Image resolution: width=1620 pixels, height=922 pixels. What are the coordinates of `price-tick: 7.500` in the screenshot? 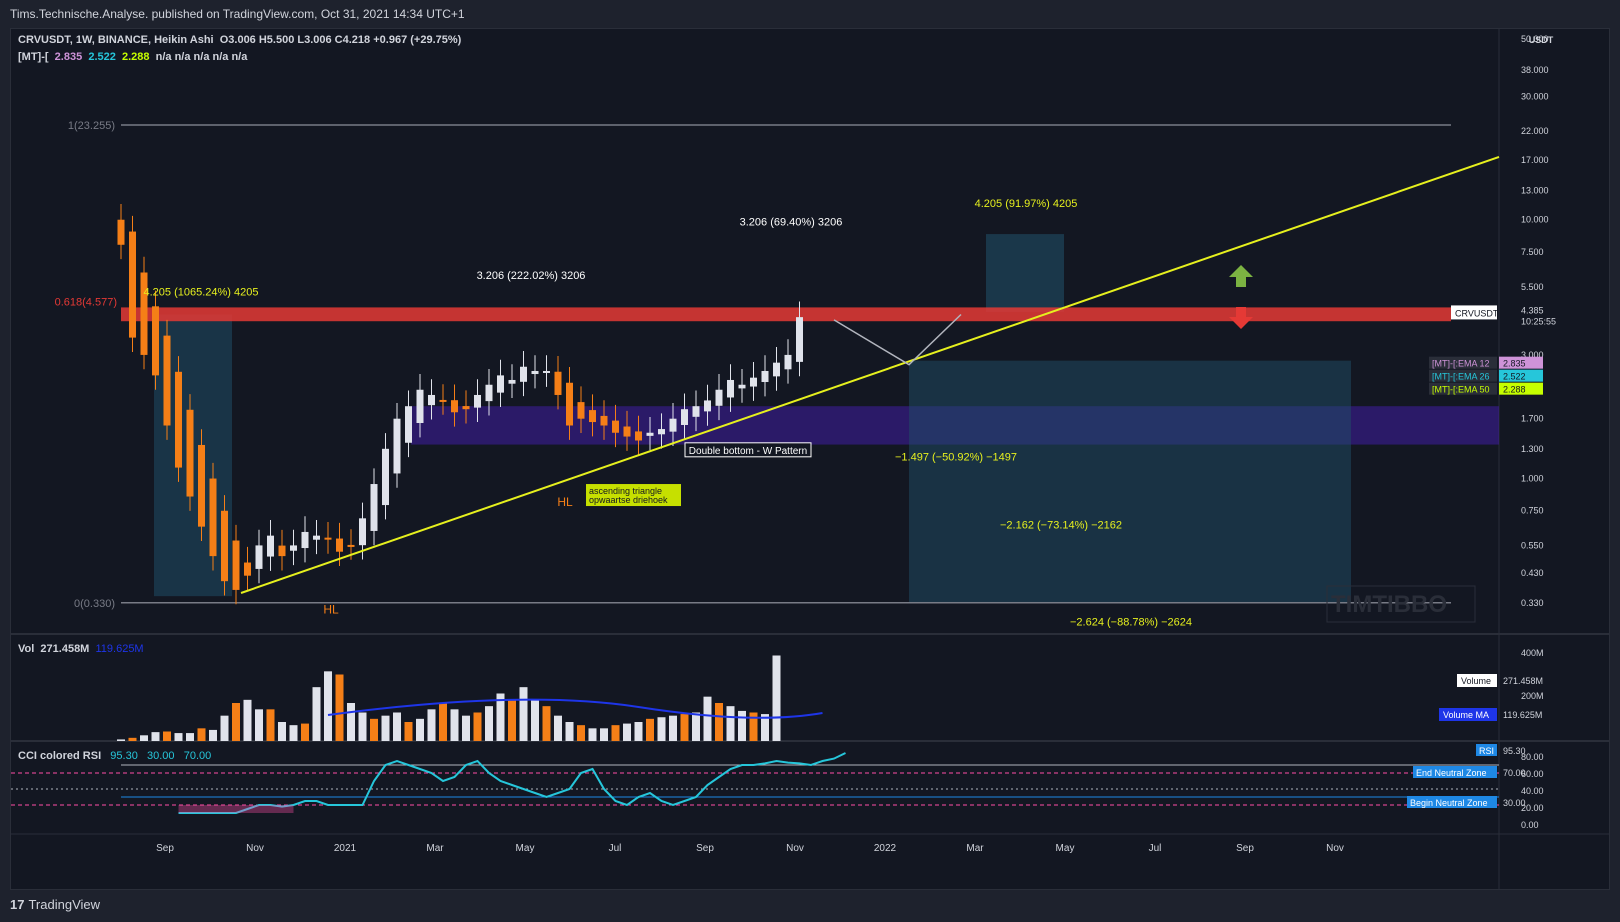 It's located at (1532, 252).